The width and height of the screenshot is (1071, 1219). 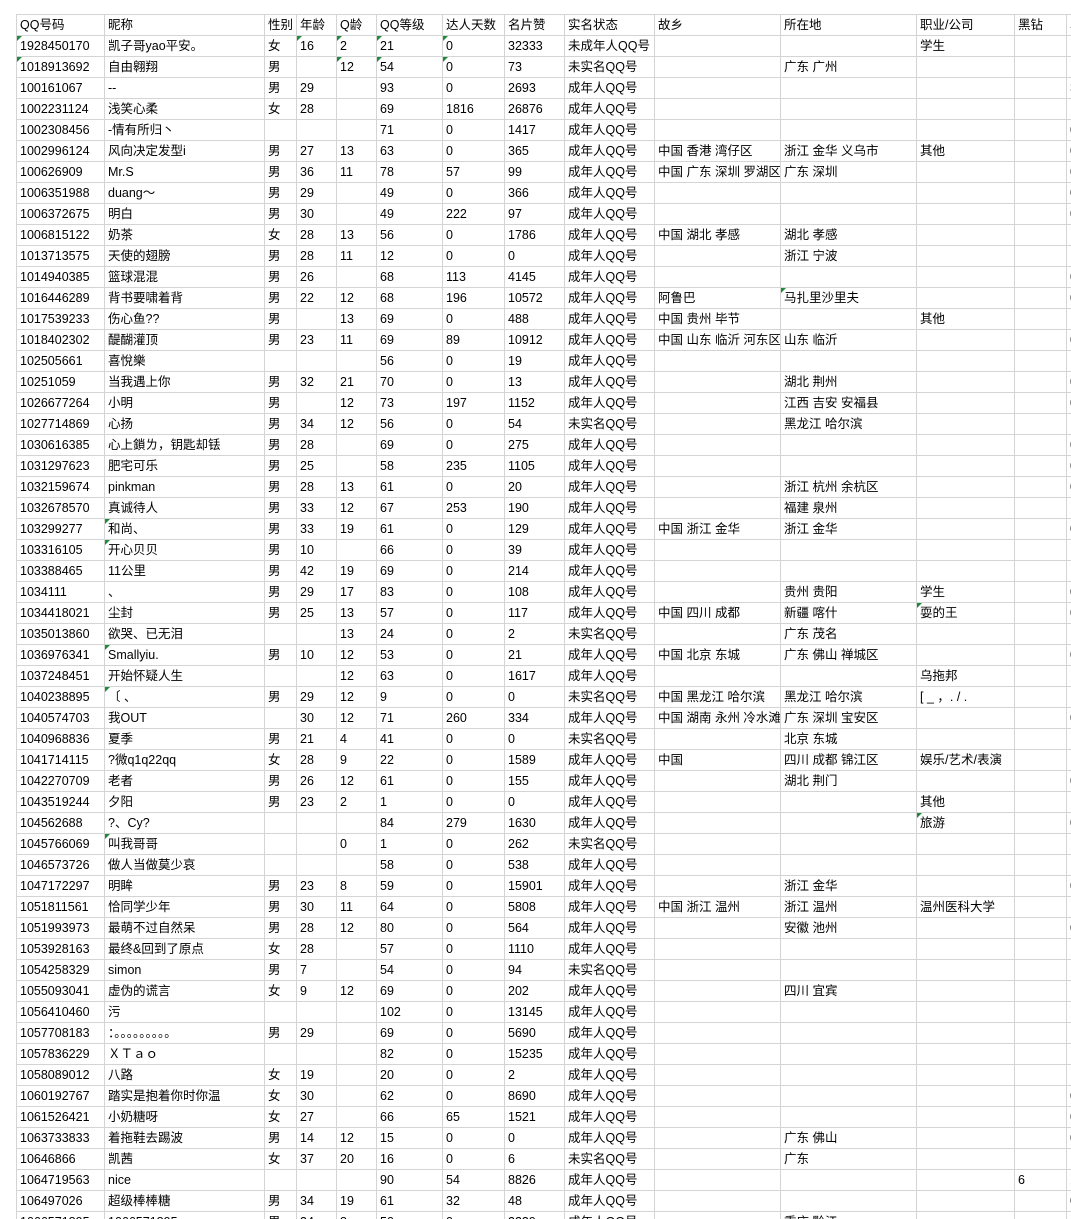 I want to click on cell-daren: 113, so click(x=473, y=277).